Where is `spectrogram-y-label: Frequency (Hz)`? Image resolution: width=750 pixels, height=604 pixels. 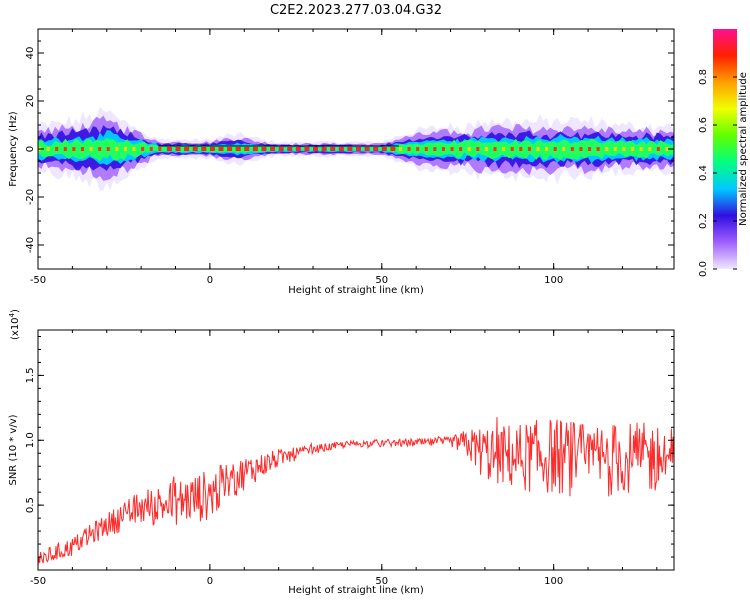 spectrogram-y-label: Frequency (Hz) is located at coordinates (13, 149).